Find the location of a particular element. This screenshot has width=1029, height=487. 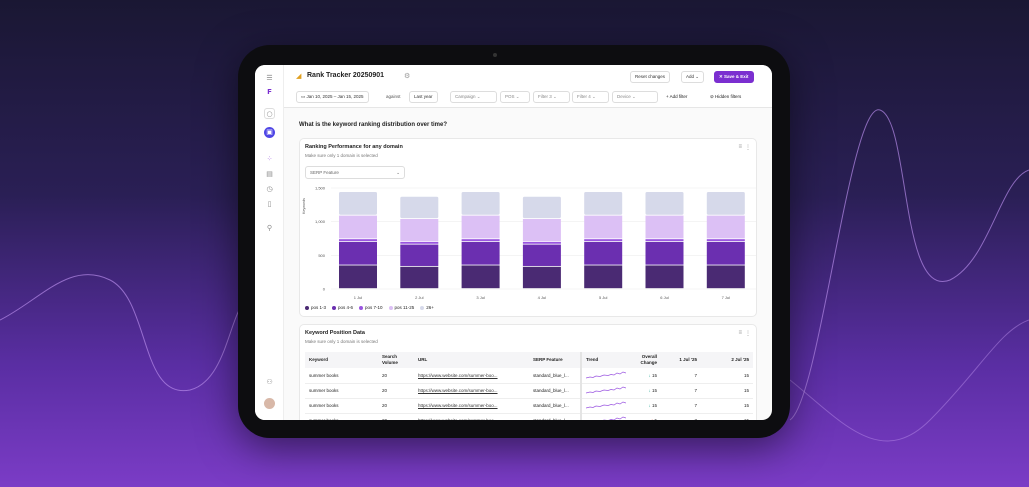

reset-changes-button: Reset changes is located at coordinates (650, 77).